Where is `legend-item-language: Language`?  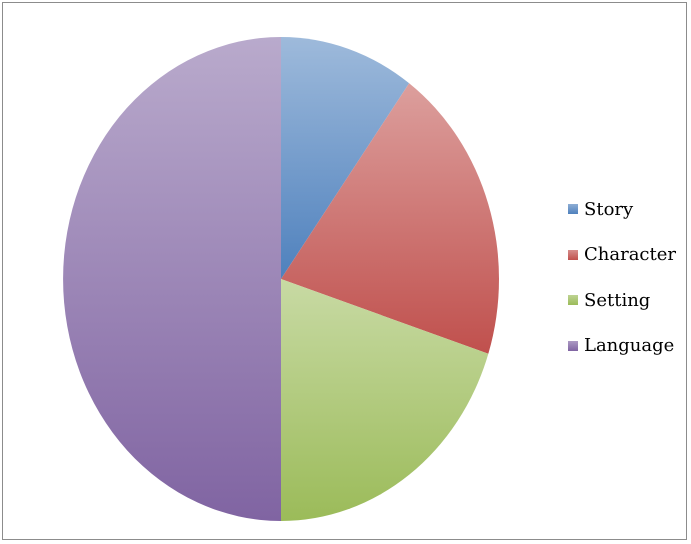
legend-item-language: Language is located at coordinates (622, 345).